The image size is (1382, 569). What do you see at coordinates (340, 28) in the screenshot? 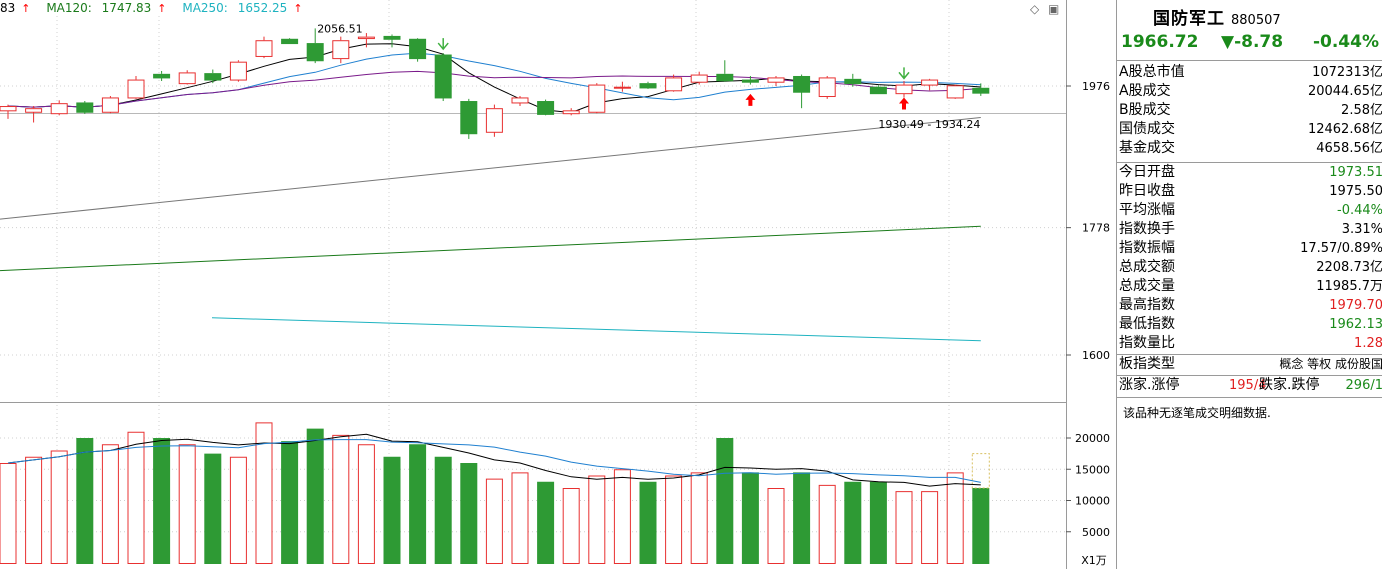
I see `high-annotation: 2056.51` at bounding box center [340, 28].